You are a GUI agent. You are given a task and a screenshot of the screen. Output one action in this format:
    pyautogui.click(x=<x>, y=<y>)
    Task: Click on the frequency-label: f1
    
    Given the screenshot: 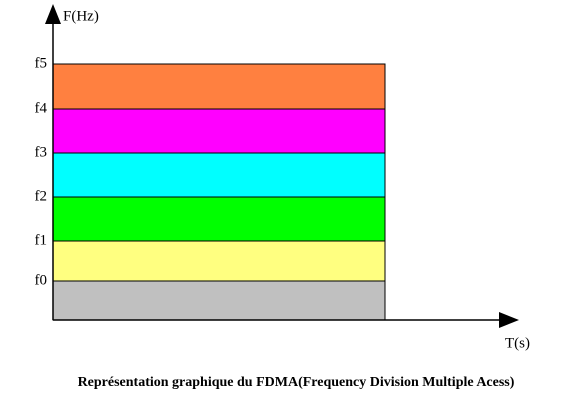 What is the action you would take?
    pyautogui.click(x=41, y=240)
    